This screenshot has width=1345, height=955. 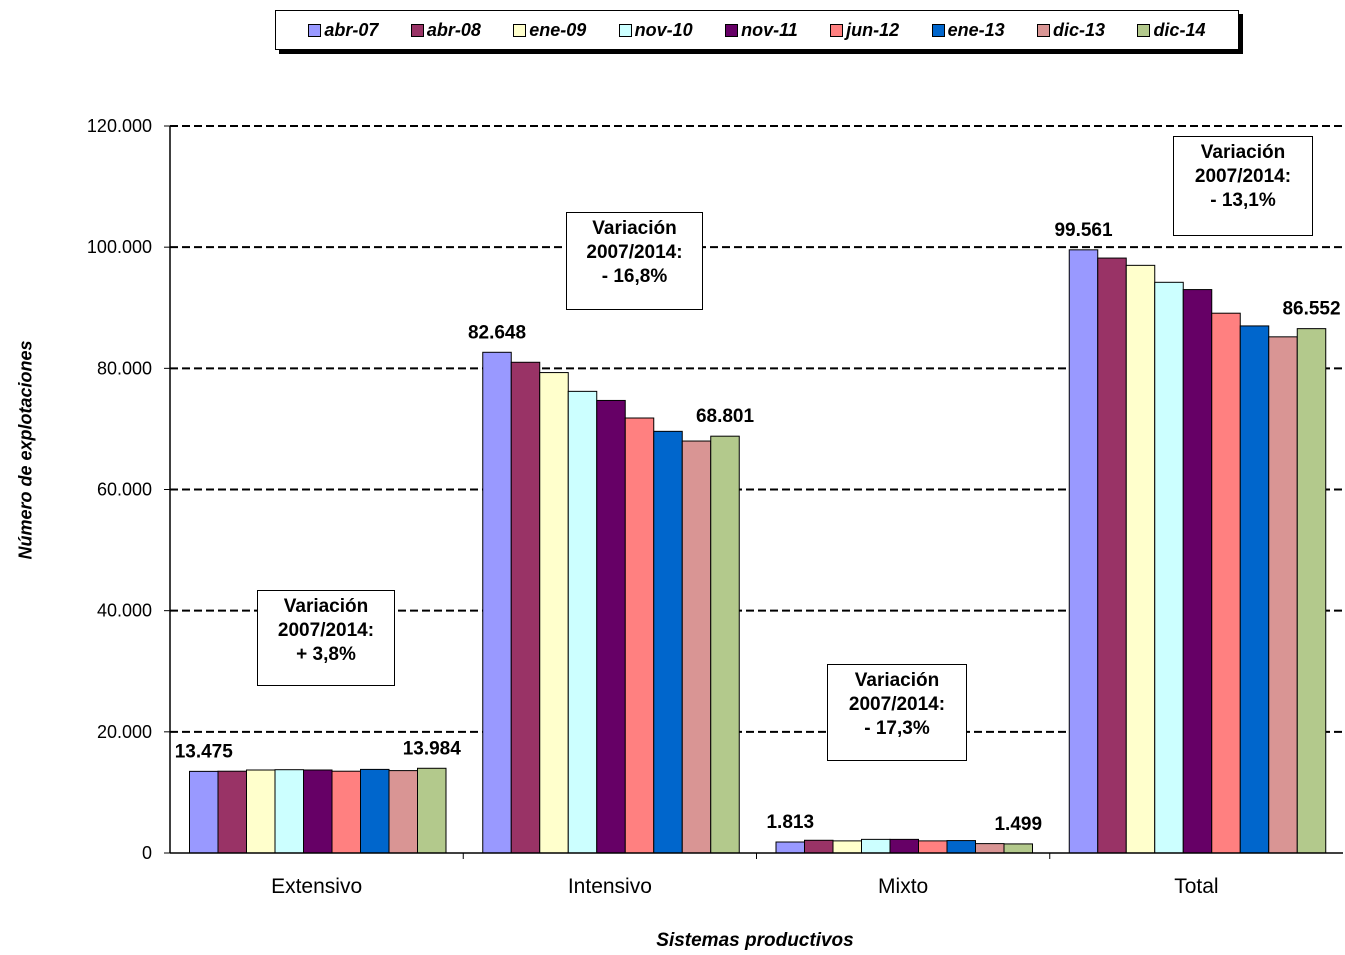 I want to click on legend-item-abr-07: abr-07, so click(x=343, y=30).